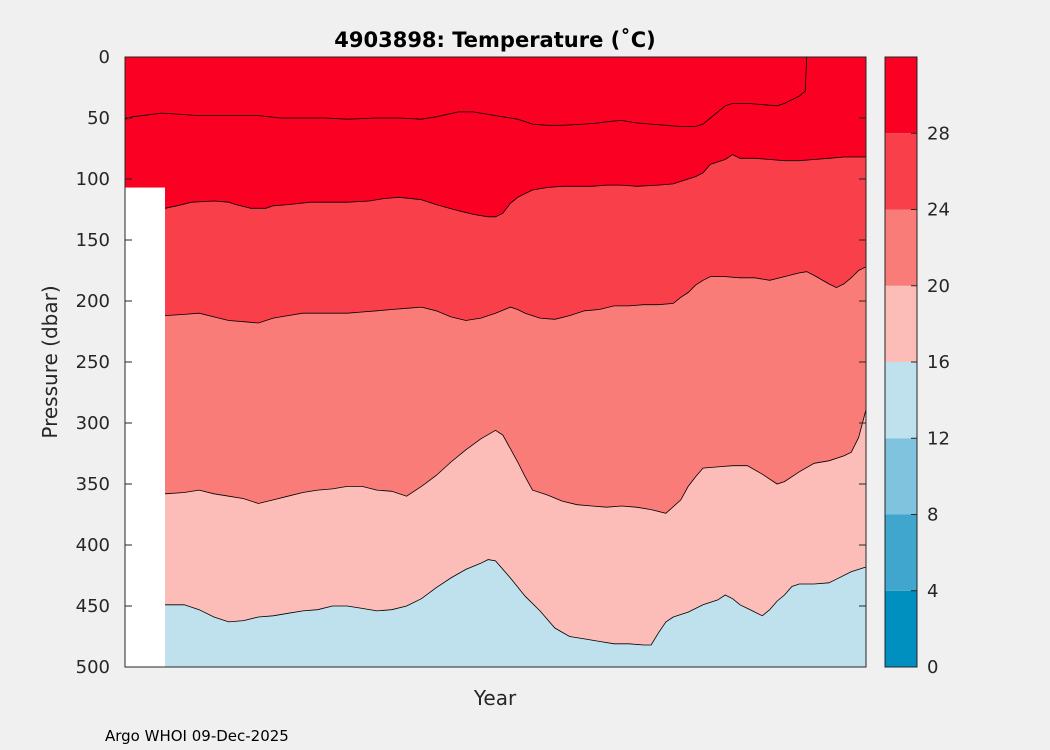 The height and width of the screenshot is (750, 1050). Describe the element at coordinates (494, 40) in the screenshot. I see `chart-title: 4903898: Temperature (˚C)` at that location.